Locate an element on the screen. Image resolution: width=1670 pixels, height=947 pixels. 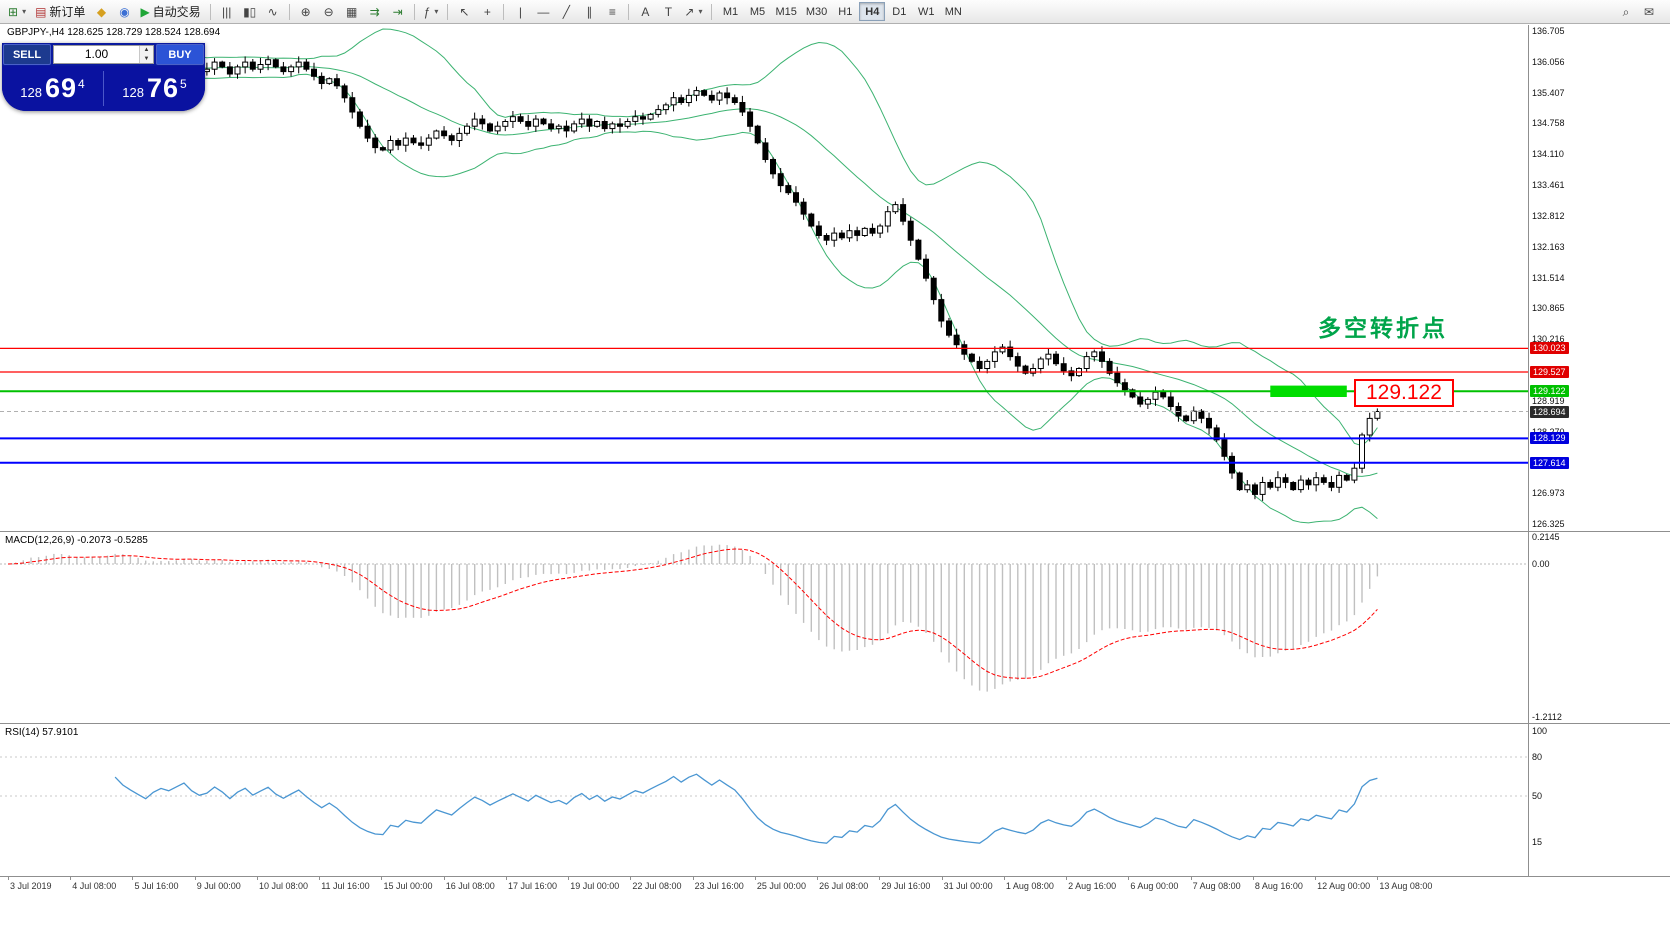
new-chart-button: ⊞ ▾ is located at coordinates (17, 12).